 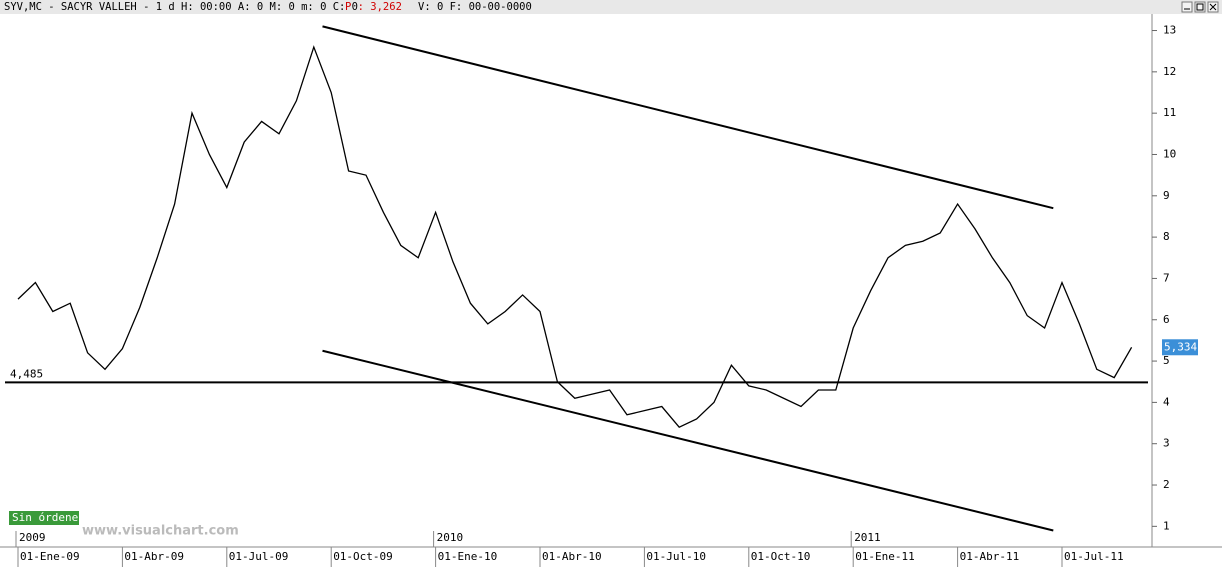 I want to click on badge, so click(x=44, y=518).